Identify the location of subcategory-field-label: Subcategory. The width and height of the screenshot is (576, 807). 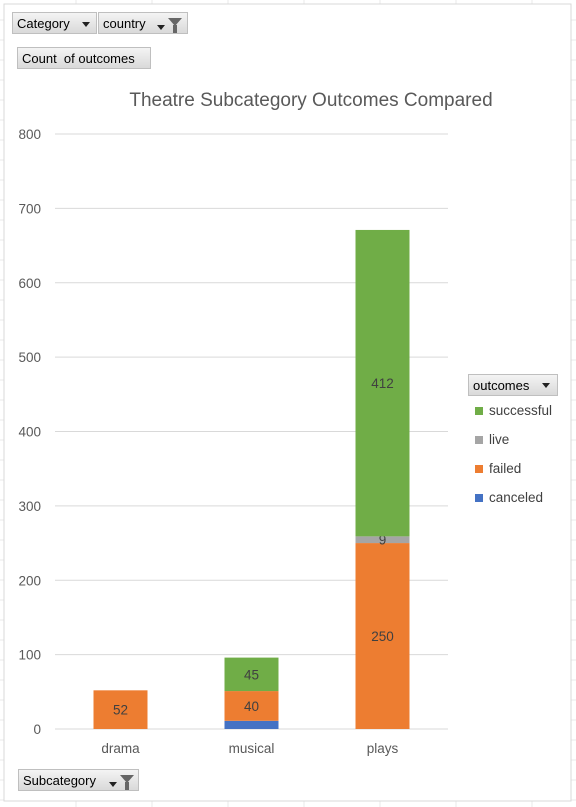
(59, 780).